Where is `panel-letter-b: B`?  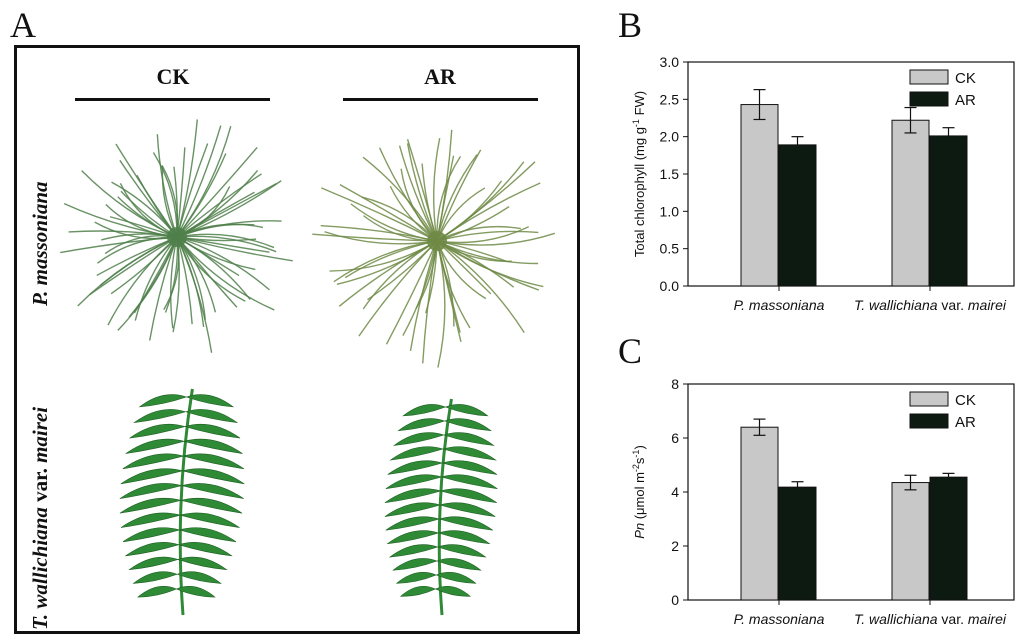
panel-letter-b: B is located at coordinates (630, 25).